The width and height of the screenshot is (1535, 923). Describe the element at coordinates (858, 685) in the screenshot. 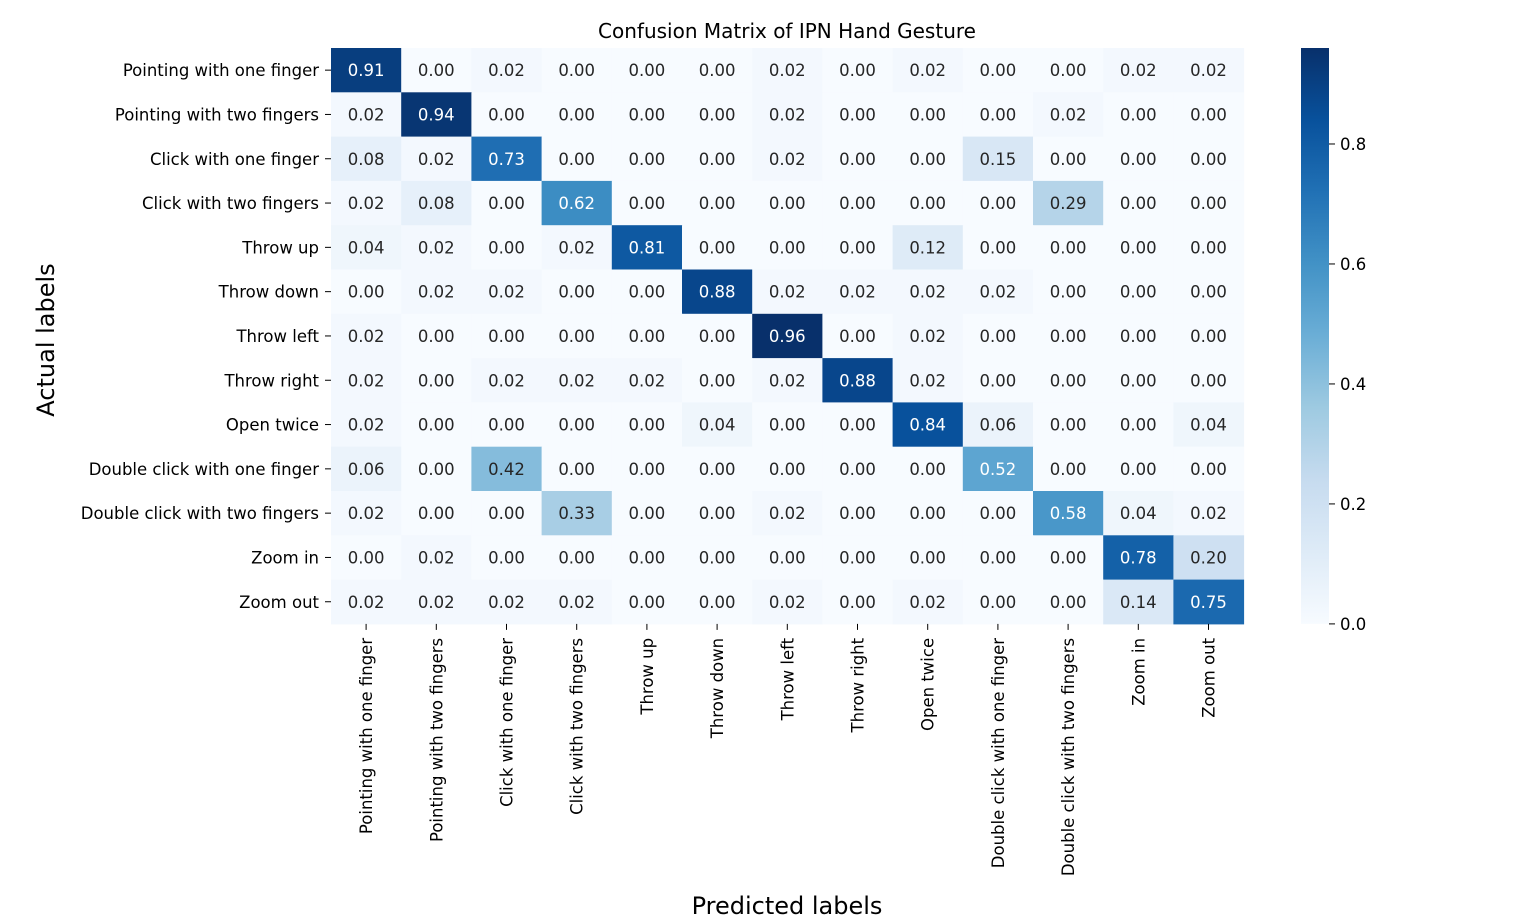

I see `x-tick-label: Throw right` at that location.